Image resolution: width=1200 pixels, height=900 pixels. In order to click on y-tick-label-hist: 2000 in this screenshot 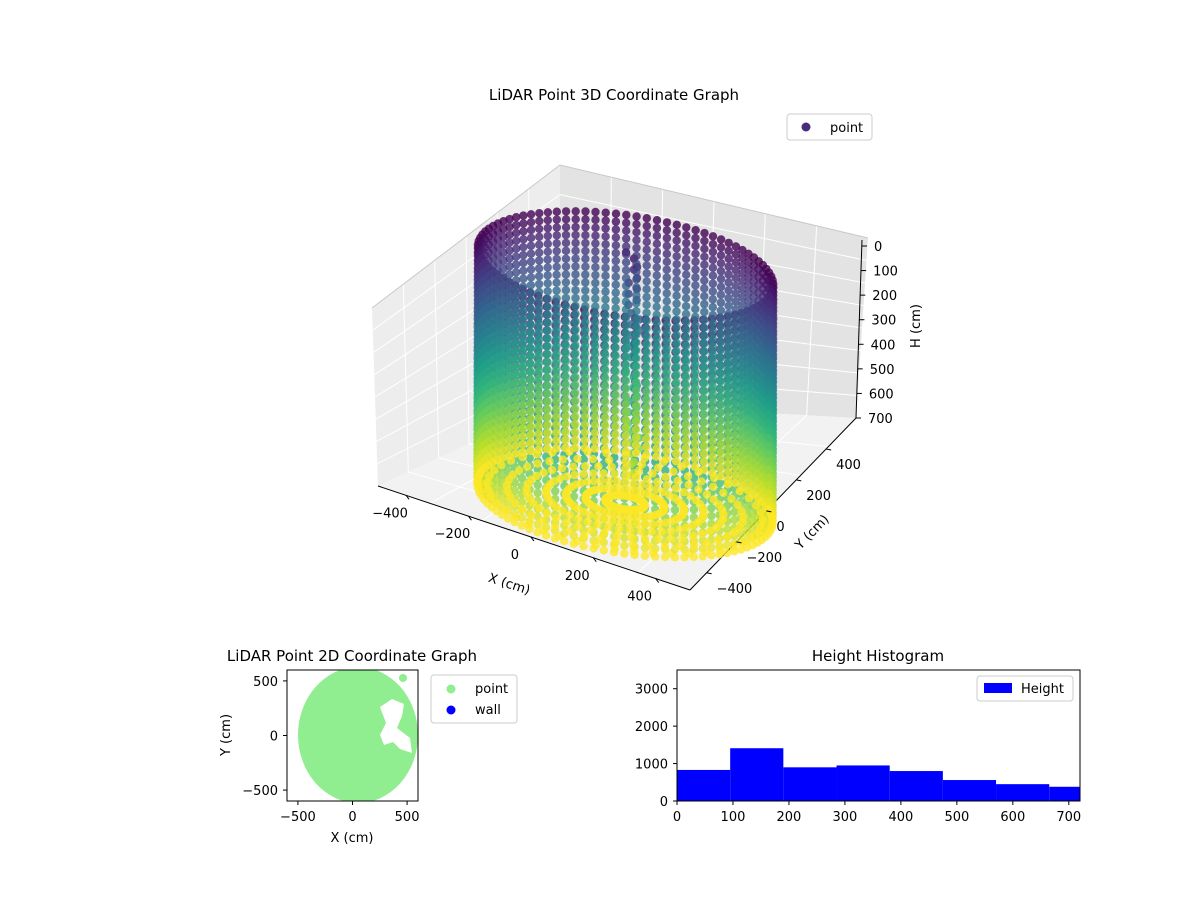, I will do `click(651, 727)`.